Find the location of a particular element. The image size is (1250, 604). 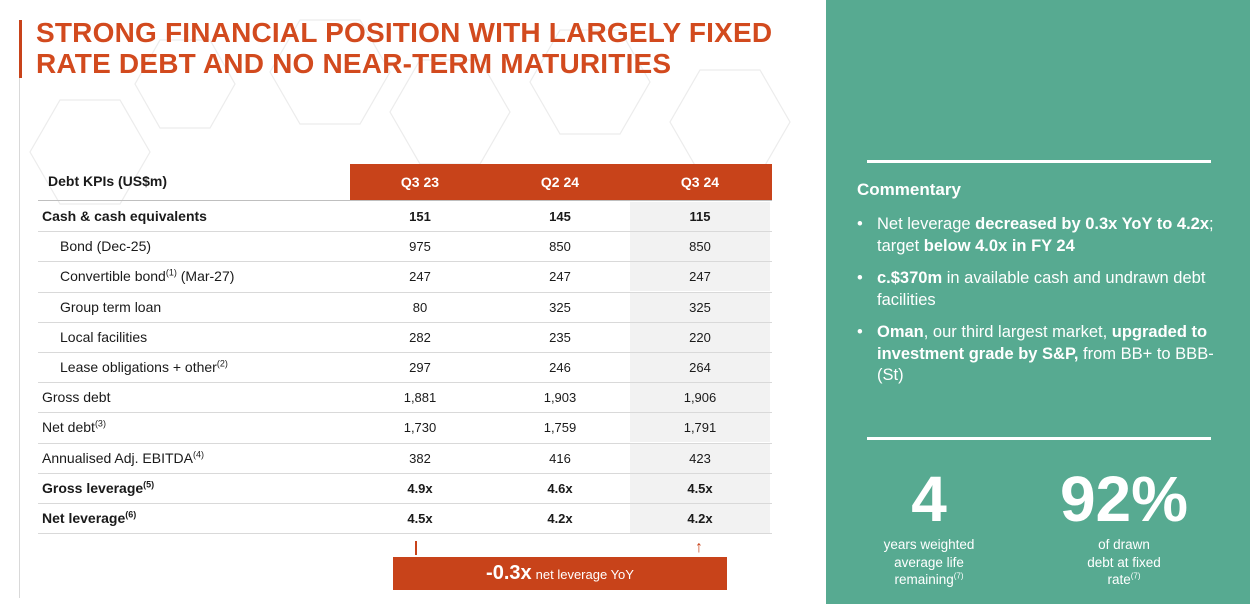

cell-q3-23: 282 is located at coordinates (420, 337).